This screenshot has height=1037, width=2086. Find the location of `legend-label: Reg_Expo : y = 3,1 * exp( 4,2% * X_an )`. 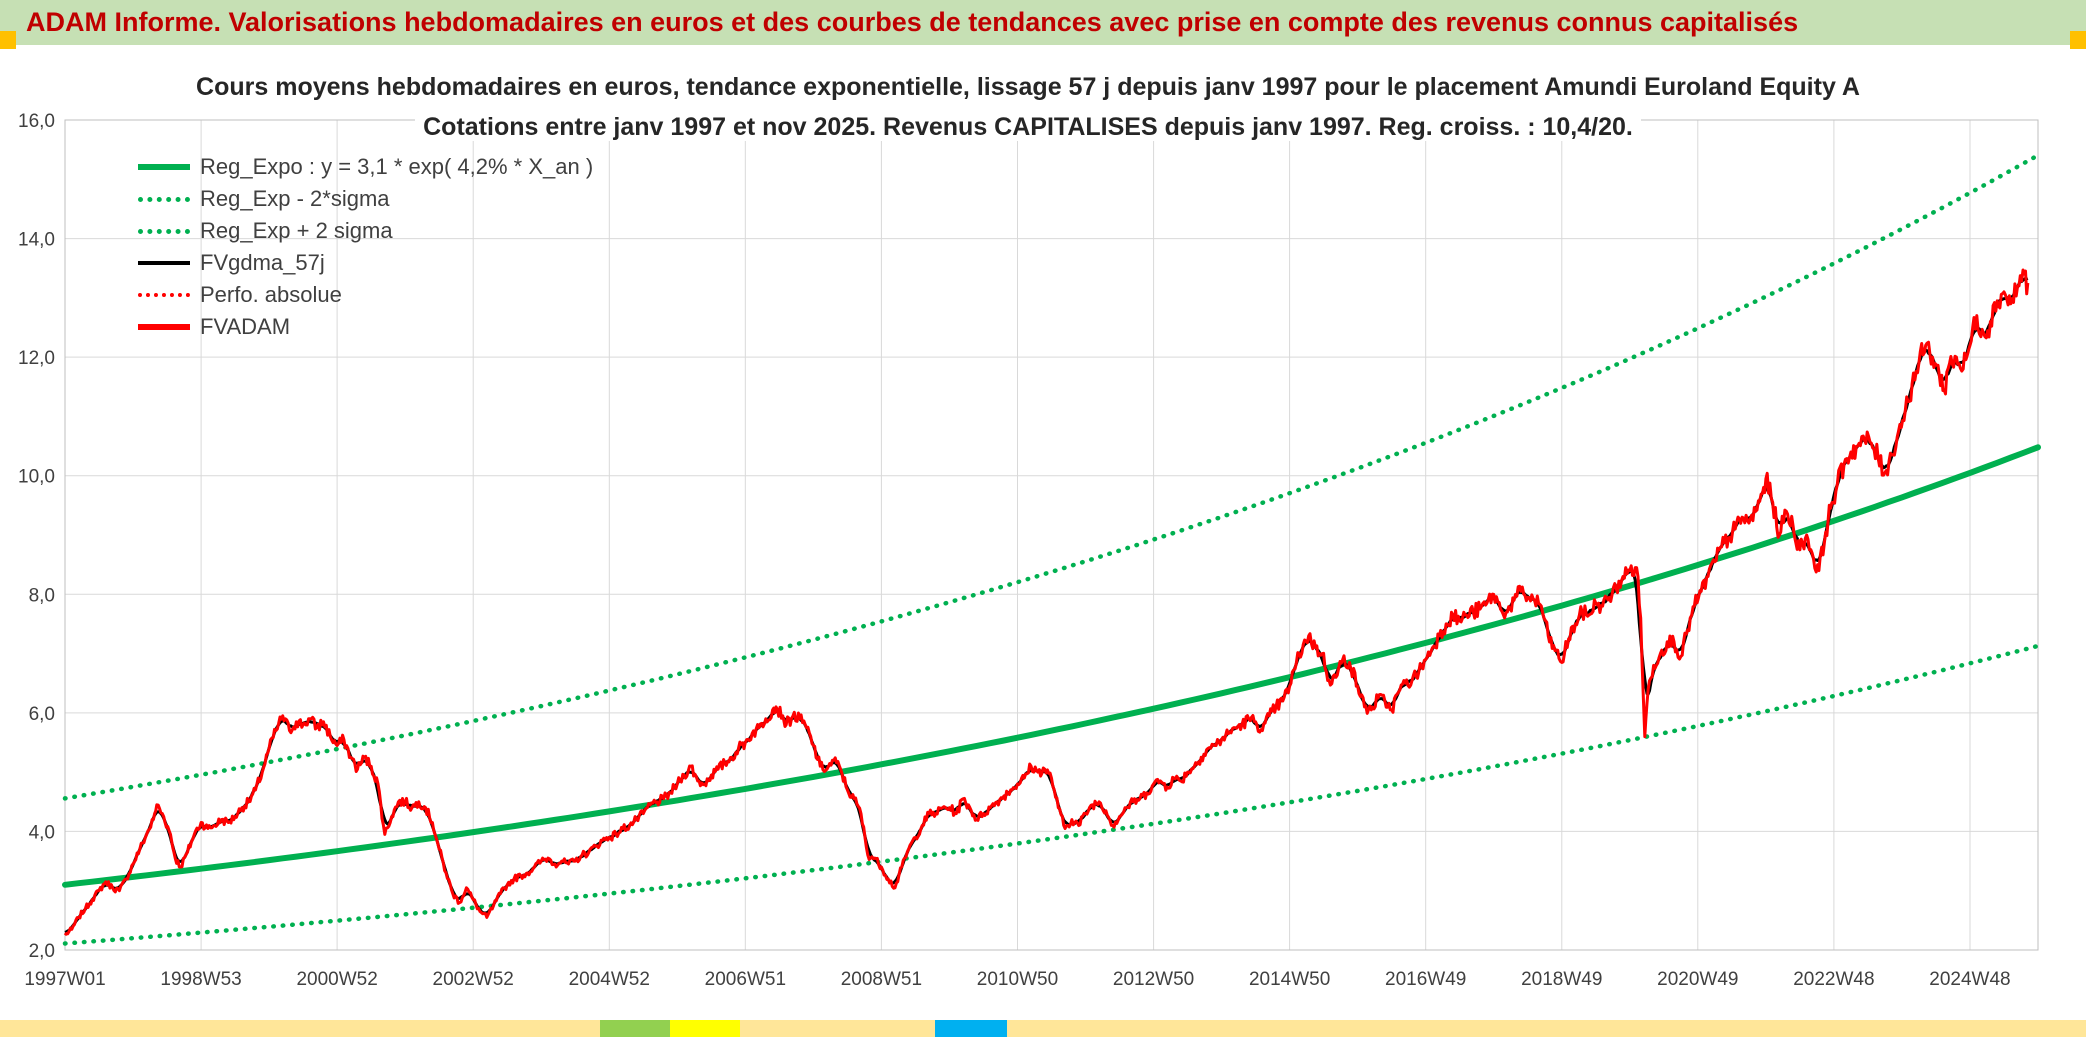

legend-label: Reg_Expo : y = 3,1 * exp( 4,2% * X_an ) is located at coordinates (397, 166).